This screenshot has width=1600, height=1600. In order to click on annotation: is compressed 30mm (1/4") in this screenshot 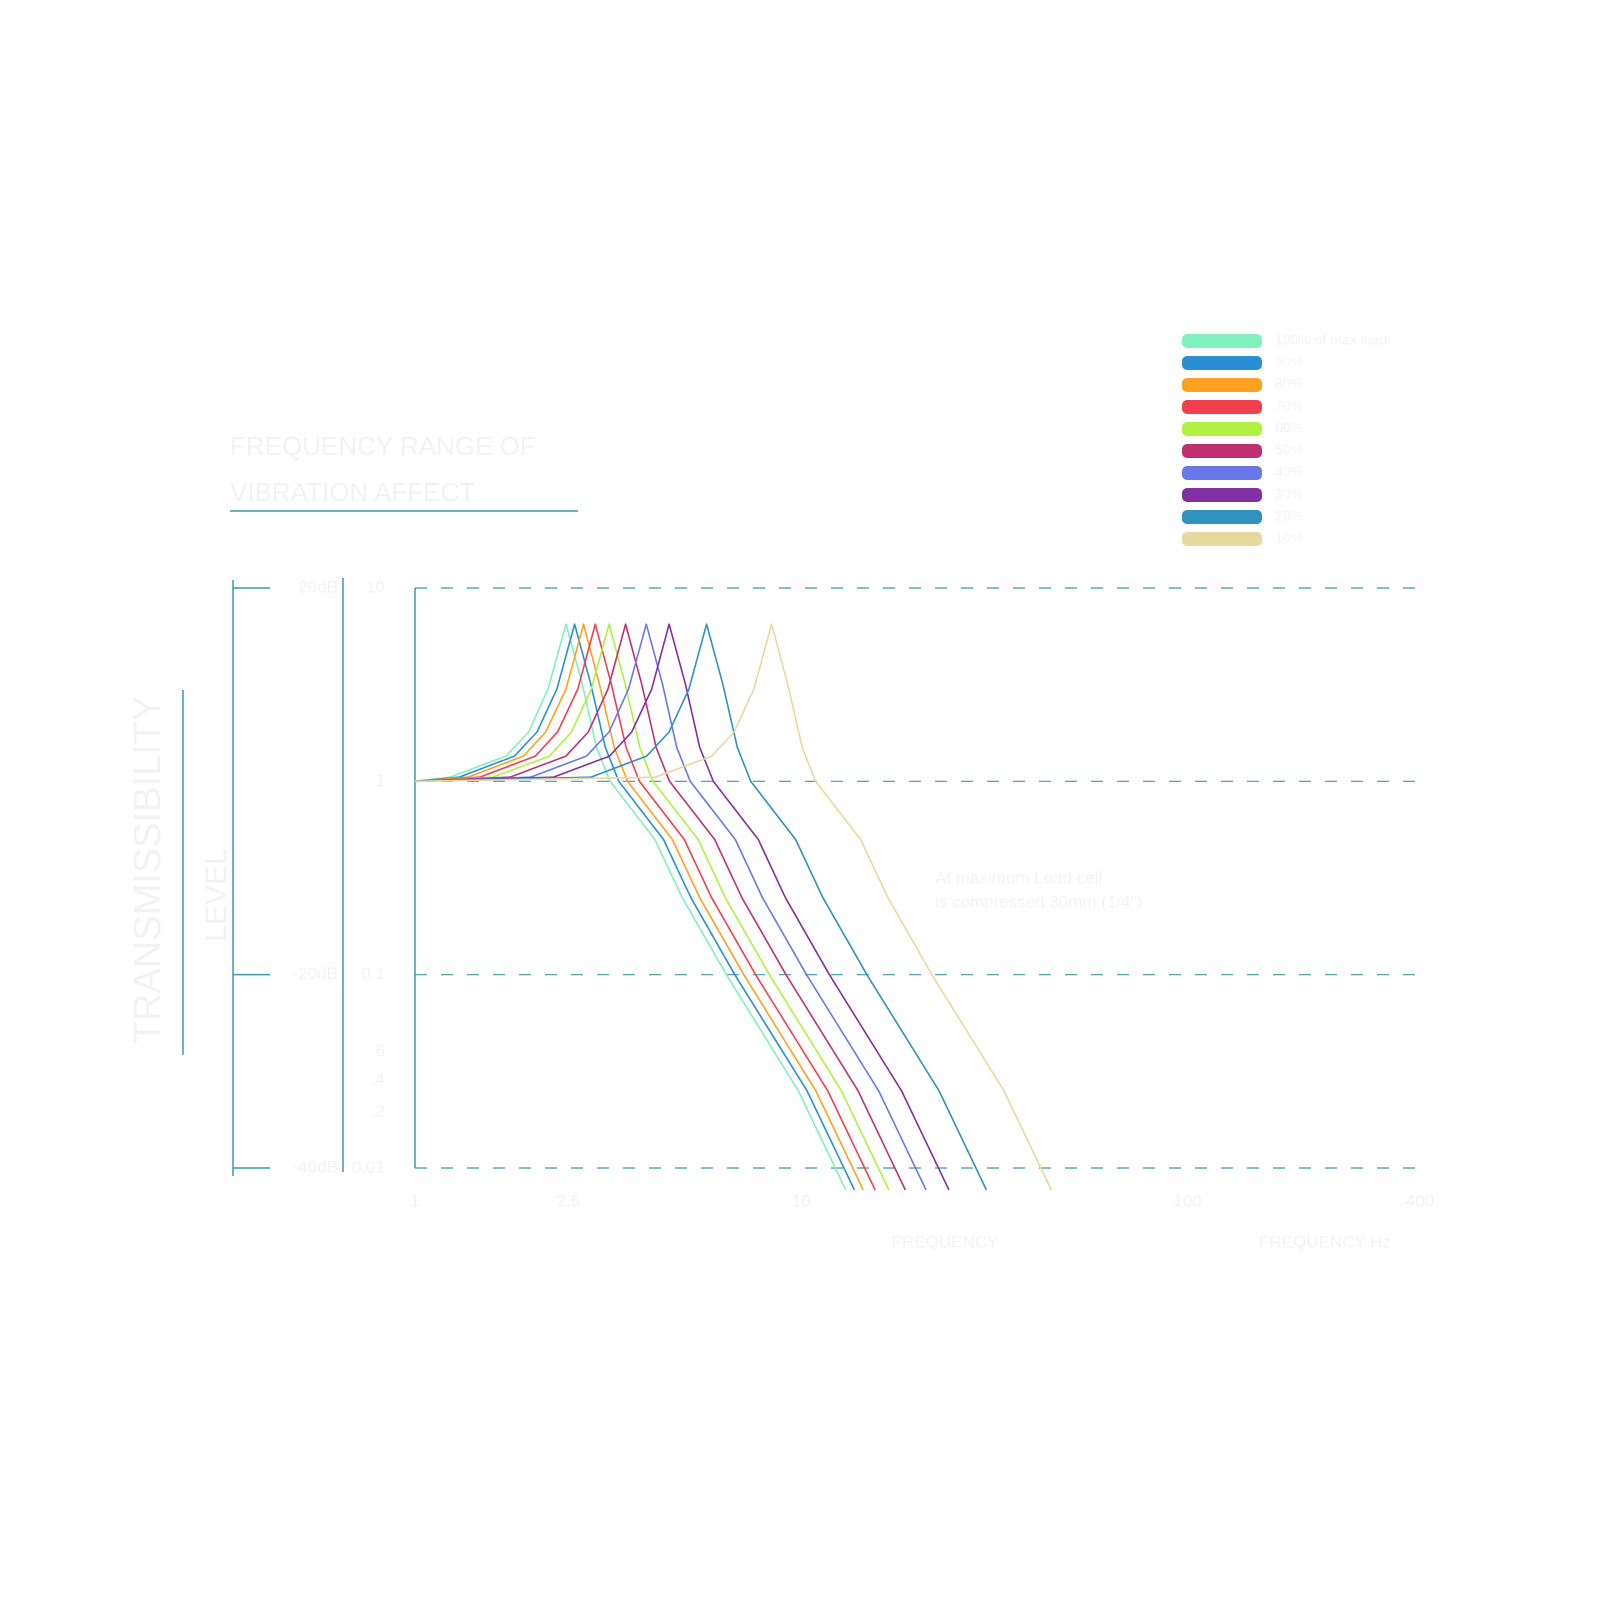, I will do `click(1038, 901)`.